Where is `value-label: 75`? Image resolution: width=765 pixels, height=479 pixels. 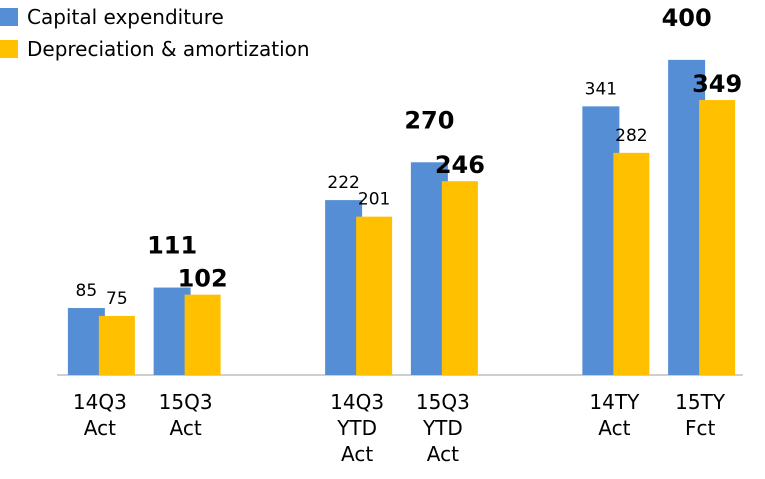 value-label: 75 is located at coordinates (117, 299).